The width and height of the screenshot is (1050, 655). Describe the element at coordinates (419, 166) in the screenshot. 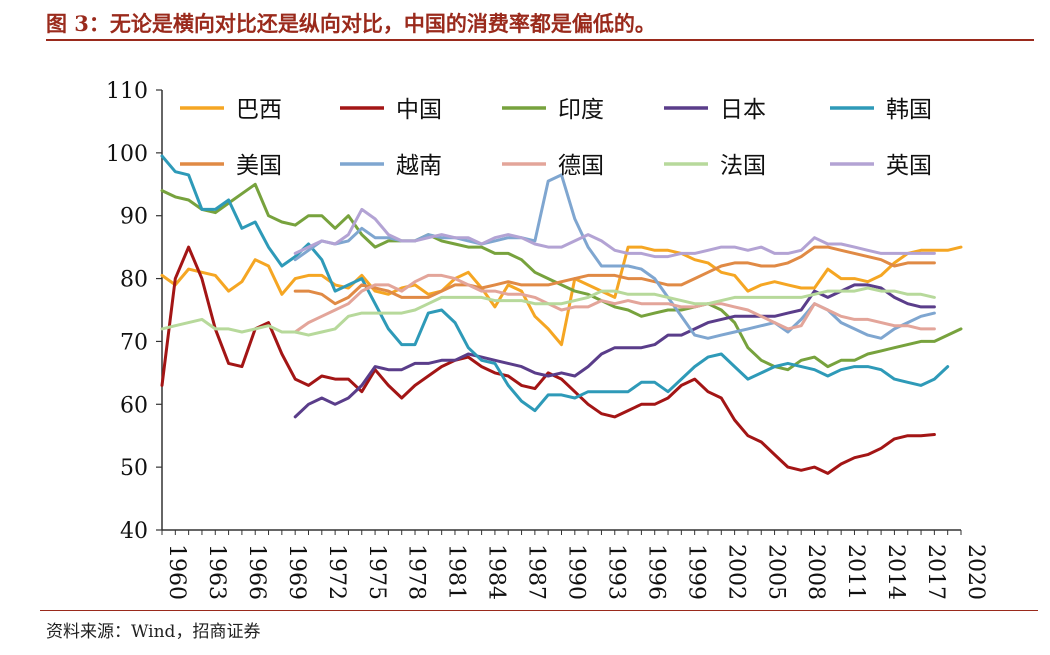

I see `legend-label: 越南` at that location.